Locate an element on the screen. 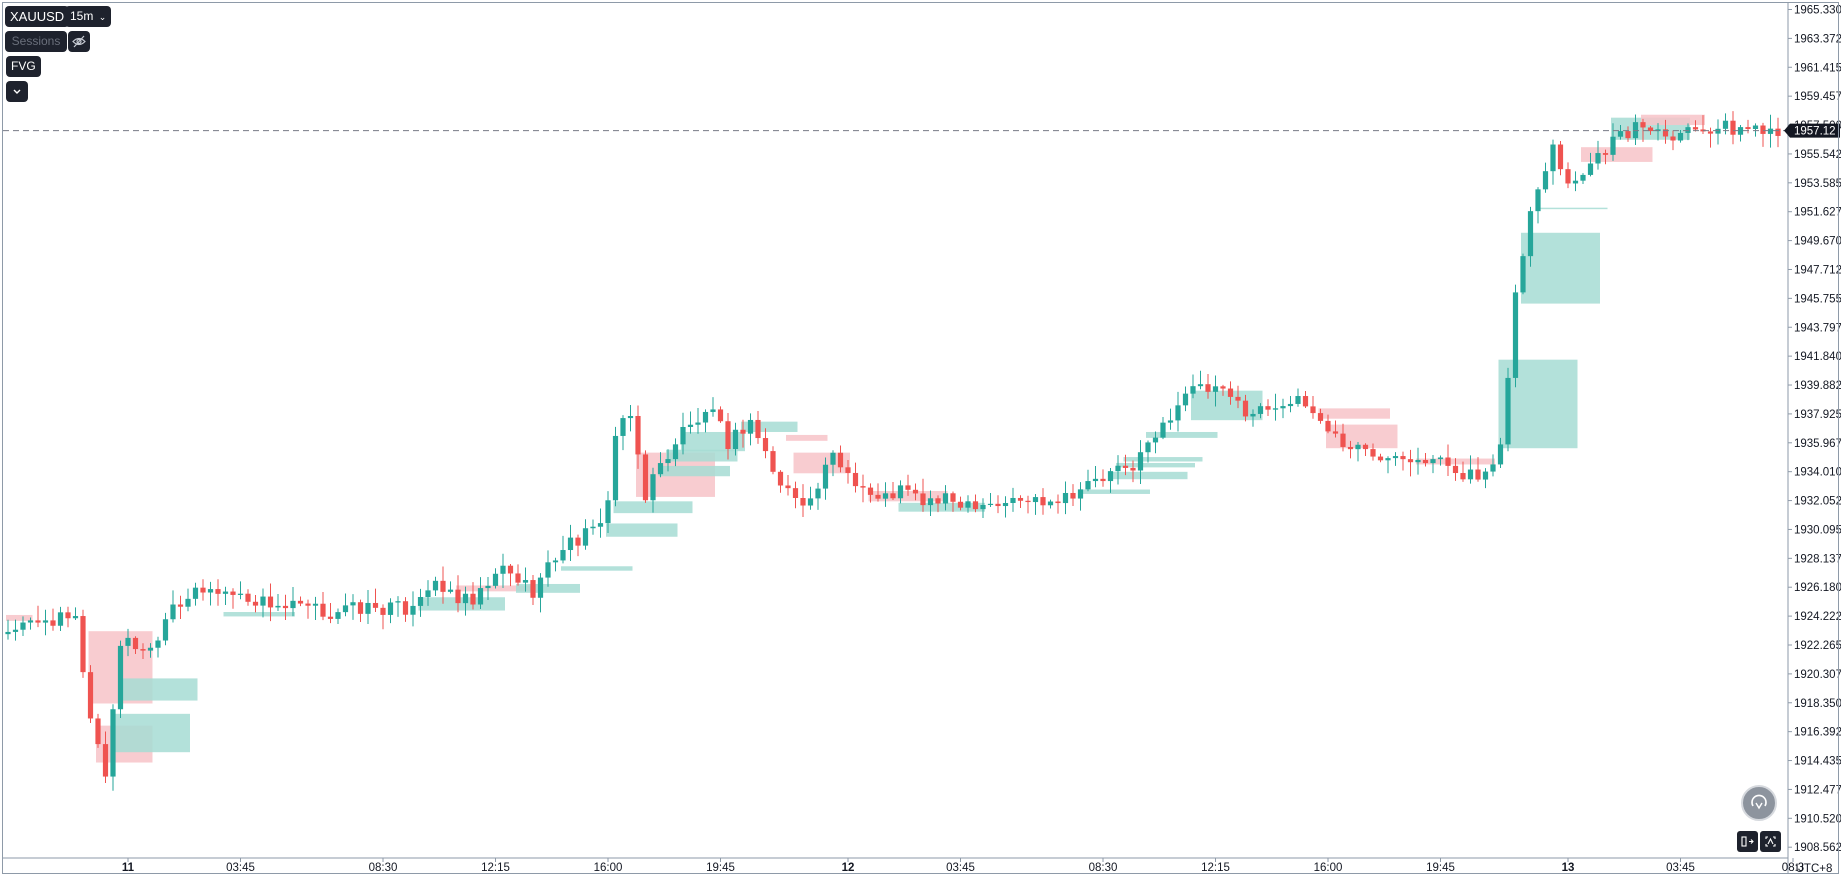 The width and height of the screenshot is (1841, 878). lock-scale-button is located at coordinates (1747, 841).